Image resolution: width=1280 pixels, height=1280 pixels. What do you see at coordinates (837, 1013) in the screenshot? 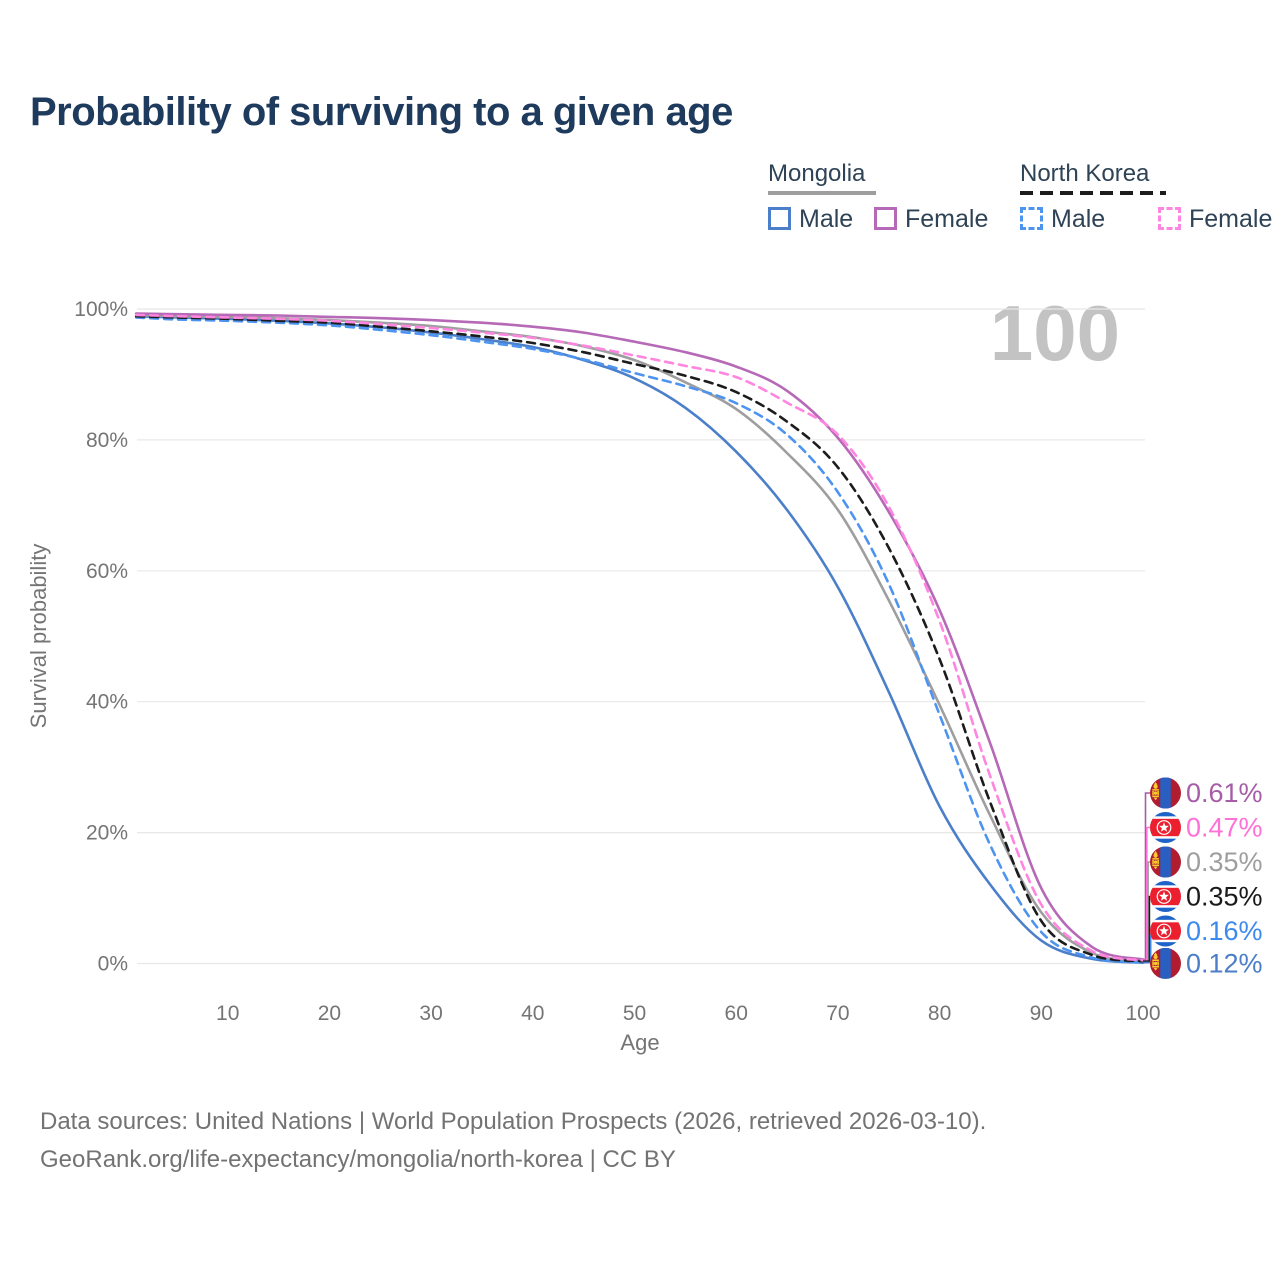
I see `x-tick-label: 70` at bounding box center [837, 1013].